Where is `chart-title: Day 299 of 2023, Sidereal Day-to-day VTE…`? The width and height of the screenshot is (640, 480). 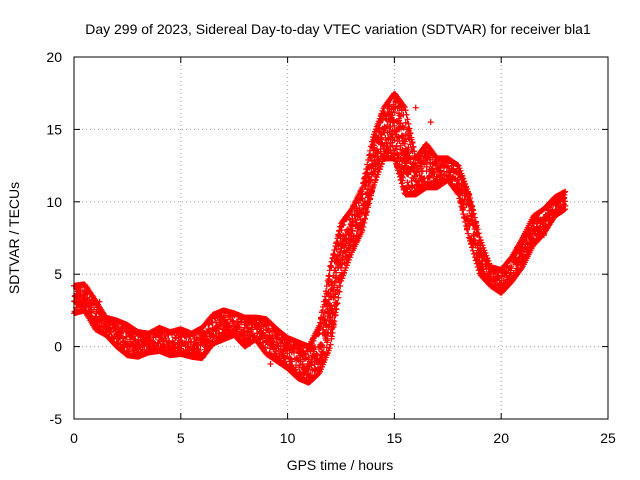
chart-title: Day 299 of 2023, Sidereal Day-to-day VTE… is located at coordinates (338, 29).